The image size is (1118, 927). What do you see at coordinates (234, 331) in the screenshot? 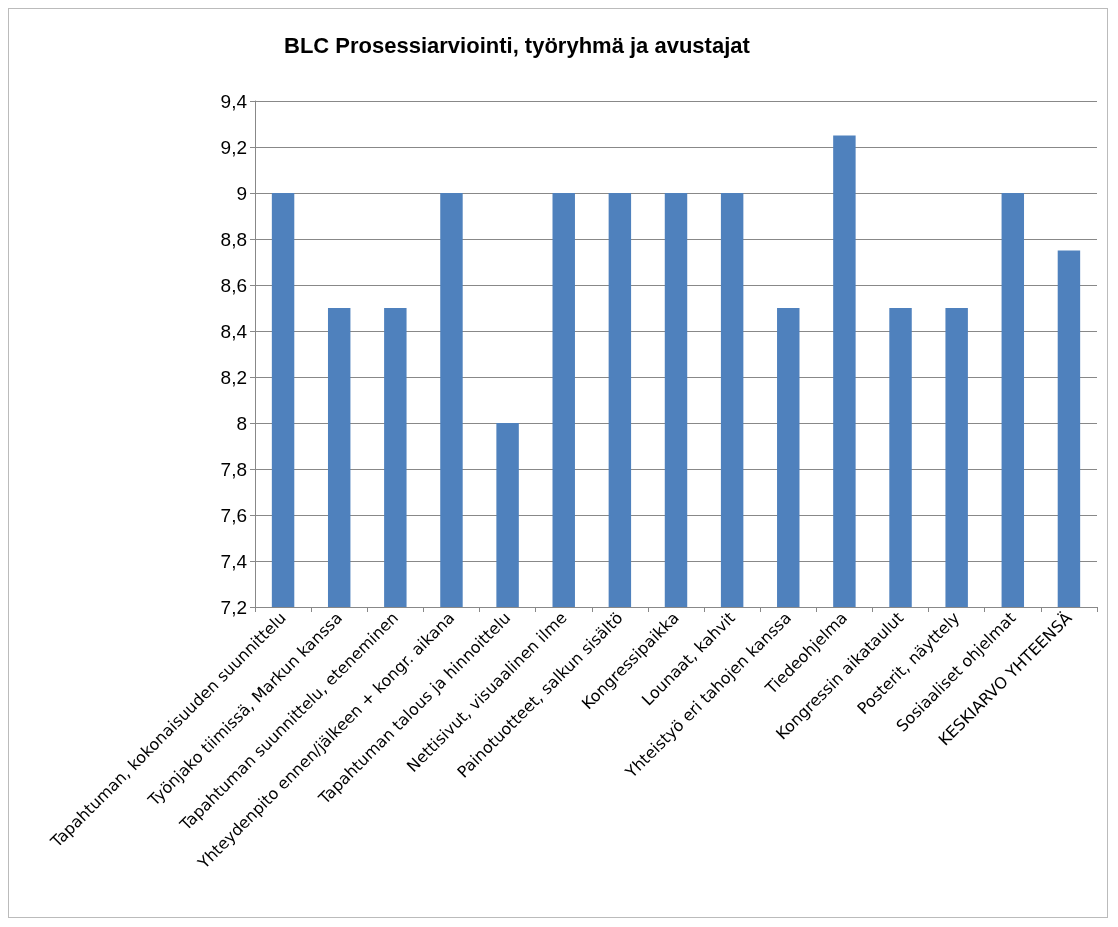
I see `y-tick-label: 8,4` at bounding box center [234, 331].